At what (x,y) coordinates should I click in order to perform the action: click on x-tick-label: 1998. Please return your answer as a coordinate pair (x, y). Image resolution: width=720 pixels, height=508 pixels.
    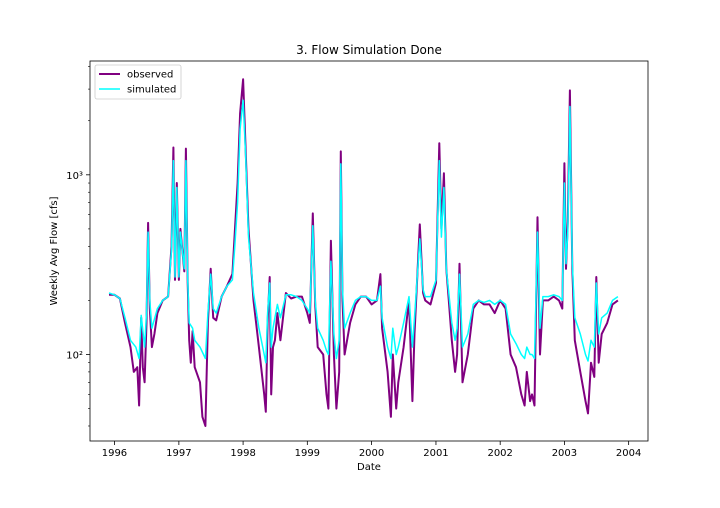
    Looking at the image, I should click on (242, 453).